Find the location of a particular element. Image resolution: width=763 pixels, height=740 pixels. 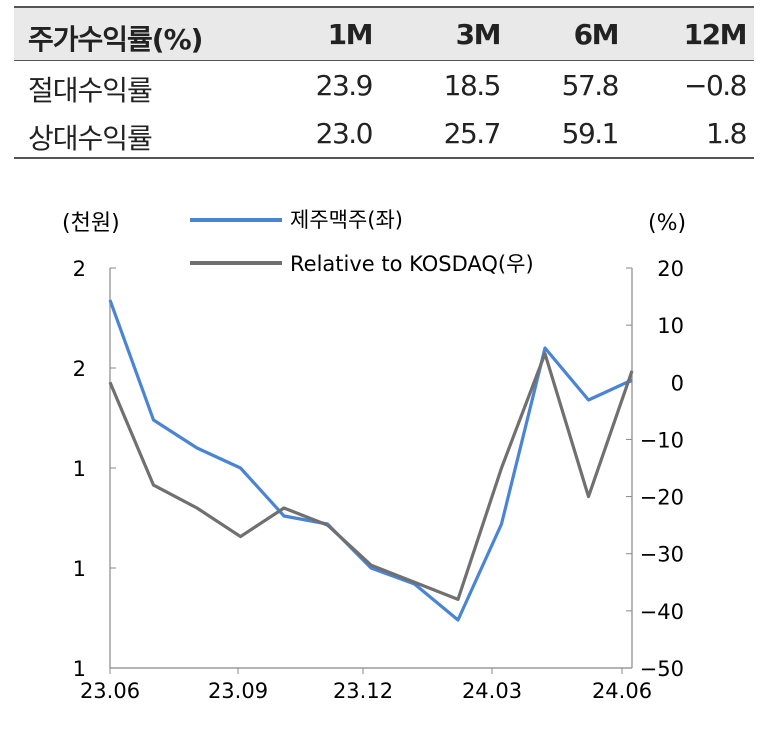

col-header-3m: 3M is located at coordinates (478, 34).